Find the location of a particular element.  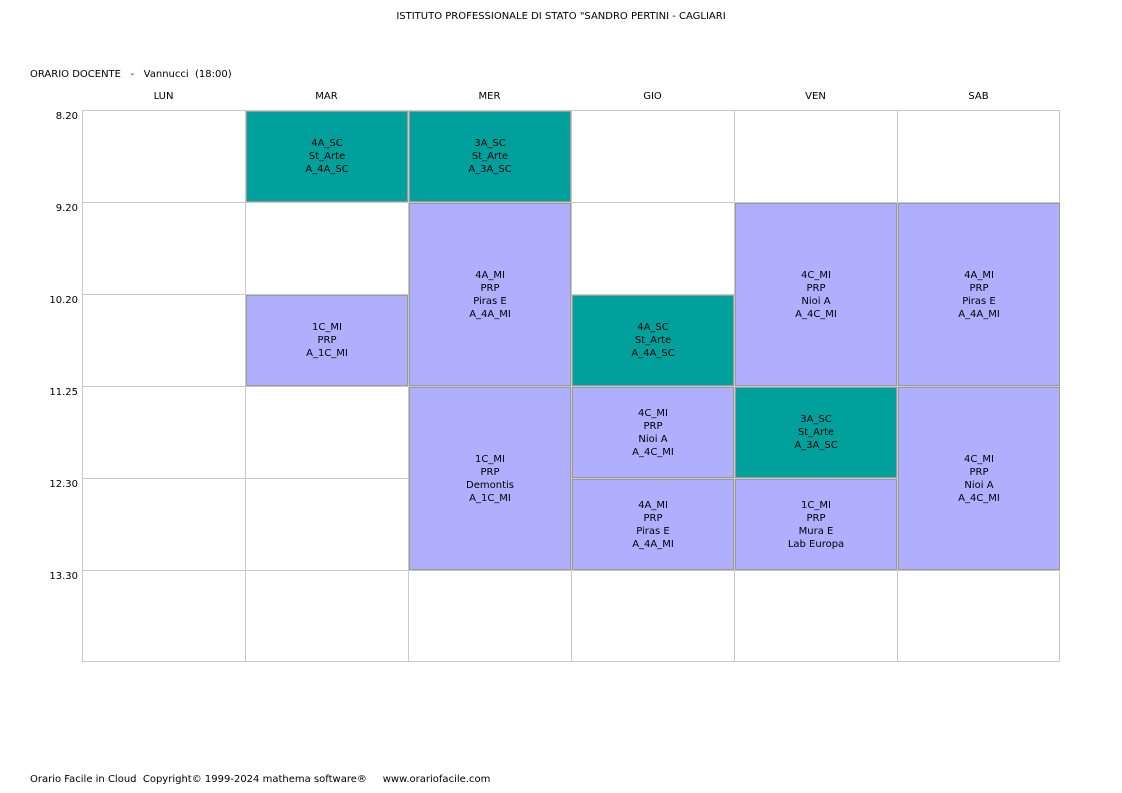

lesson-block: 1C_MI PRP A_1C_MI is located at coordinates (327, 340).